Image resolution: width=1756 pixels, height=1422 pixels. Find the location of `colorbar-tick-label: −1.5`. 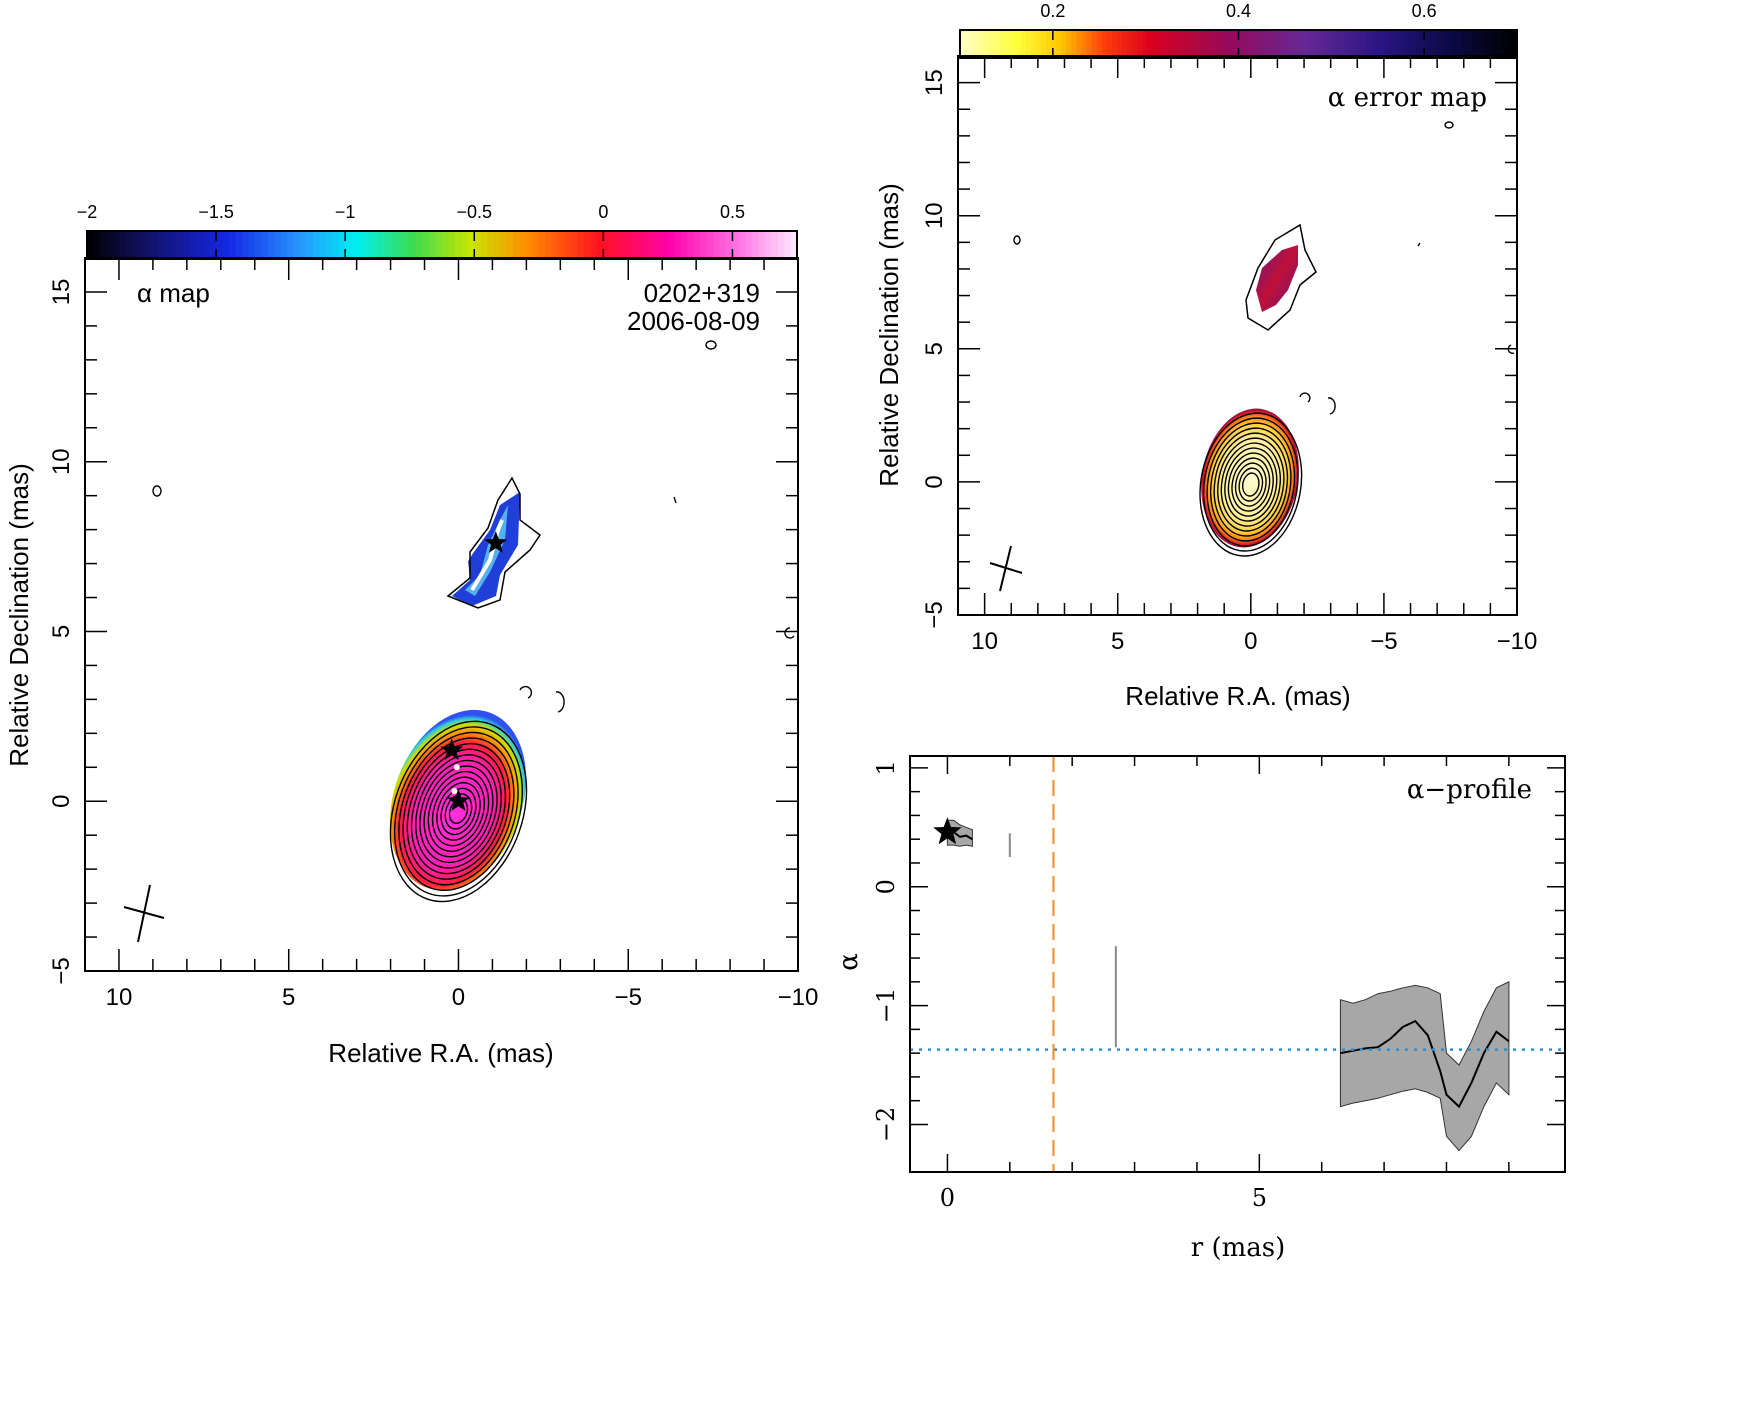

colorbar-tick-label: −1.5 is located at coordinates (216, 212).